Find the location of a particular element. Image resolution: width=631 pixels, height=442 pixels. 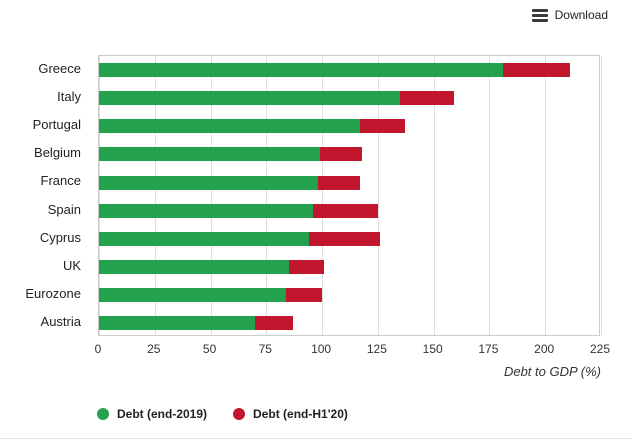

y-axis-label-belgium: Belgium is located at coordinates (57, 153).